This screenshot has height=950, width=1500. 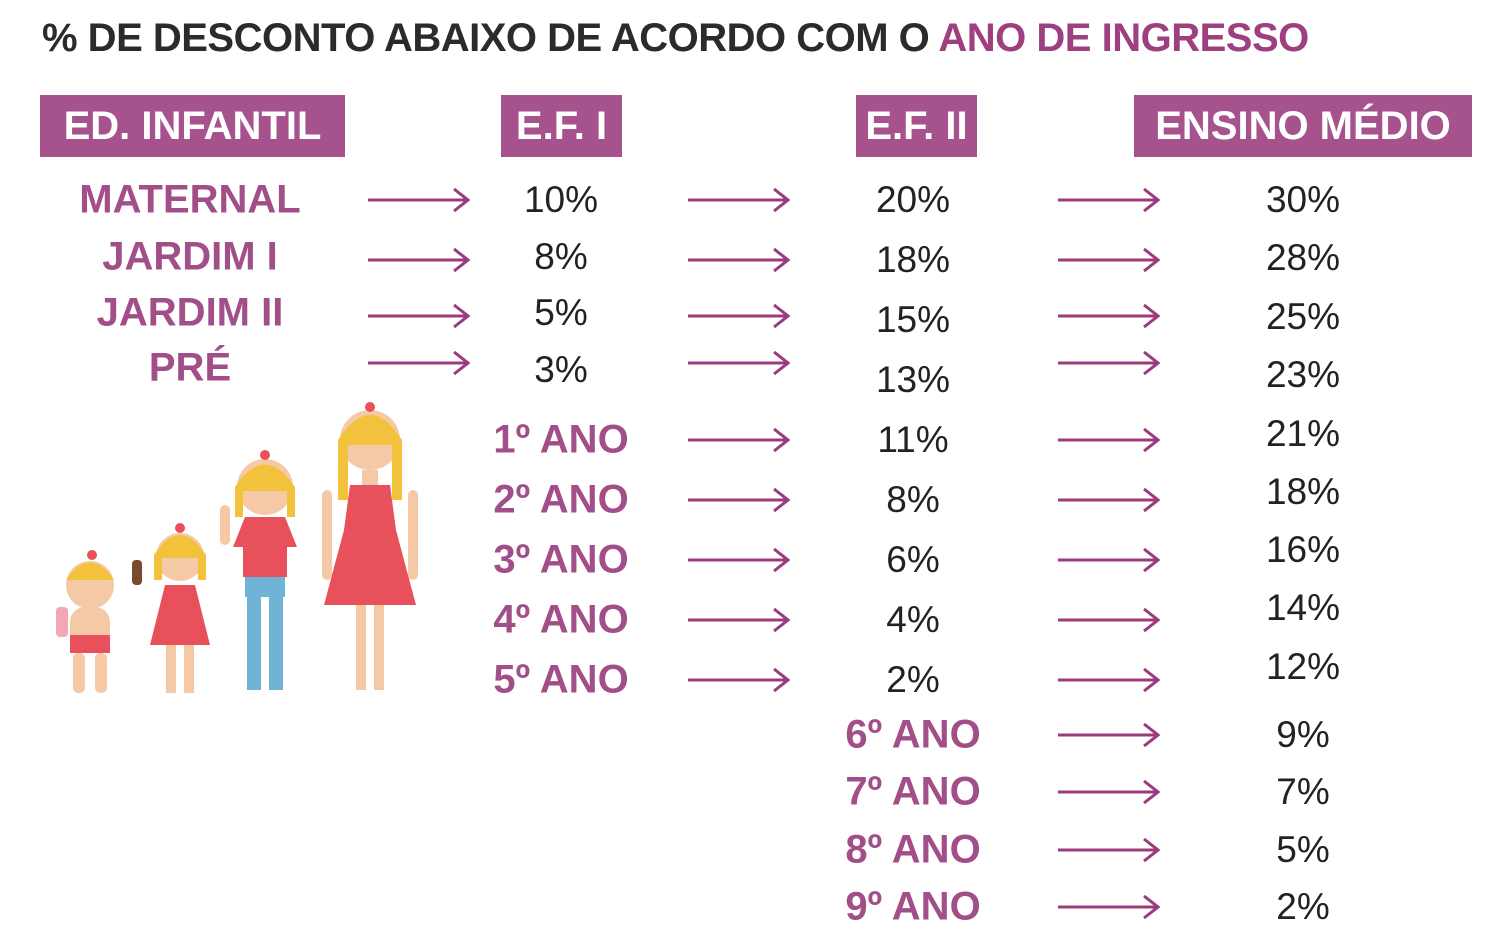 What do you see at coordinates (561, 126) in the screenshot?
I see `header-ef1: E.F. I` at bounding box center [561, 126].